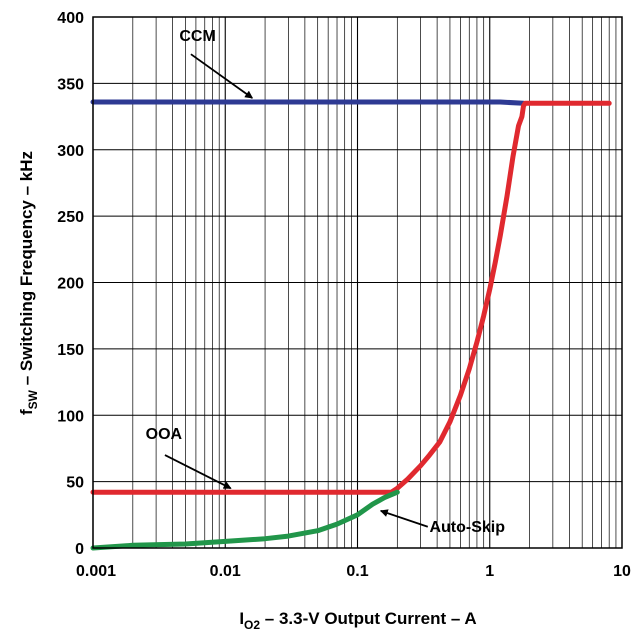 The image size is (643, 636). I want to click on y-tick-label: 400, so click(70, 18).